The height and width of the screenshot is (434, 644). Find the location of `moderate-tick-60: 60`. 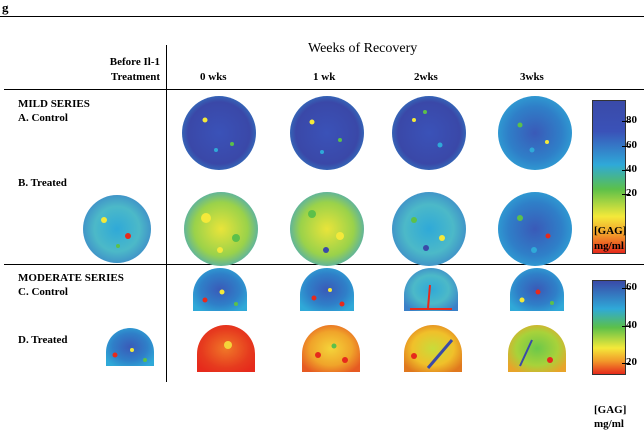

moderate-tick-60: 60 is located at coordinates (631, 287).